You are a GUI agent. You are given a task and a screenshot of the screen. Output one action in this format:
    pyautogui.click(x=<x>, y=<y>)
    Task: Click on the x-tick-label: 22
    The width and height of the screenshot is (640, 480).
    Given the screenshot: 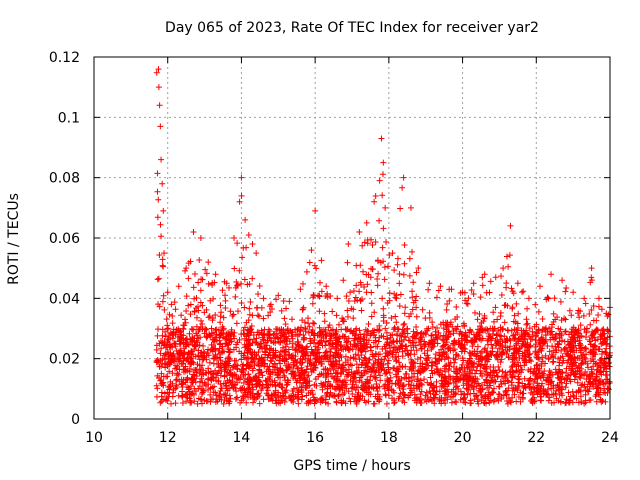 What is the action you would take?
    pyautogui.click(x=536, y=438)
    